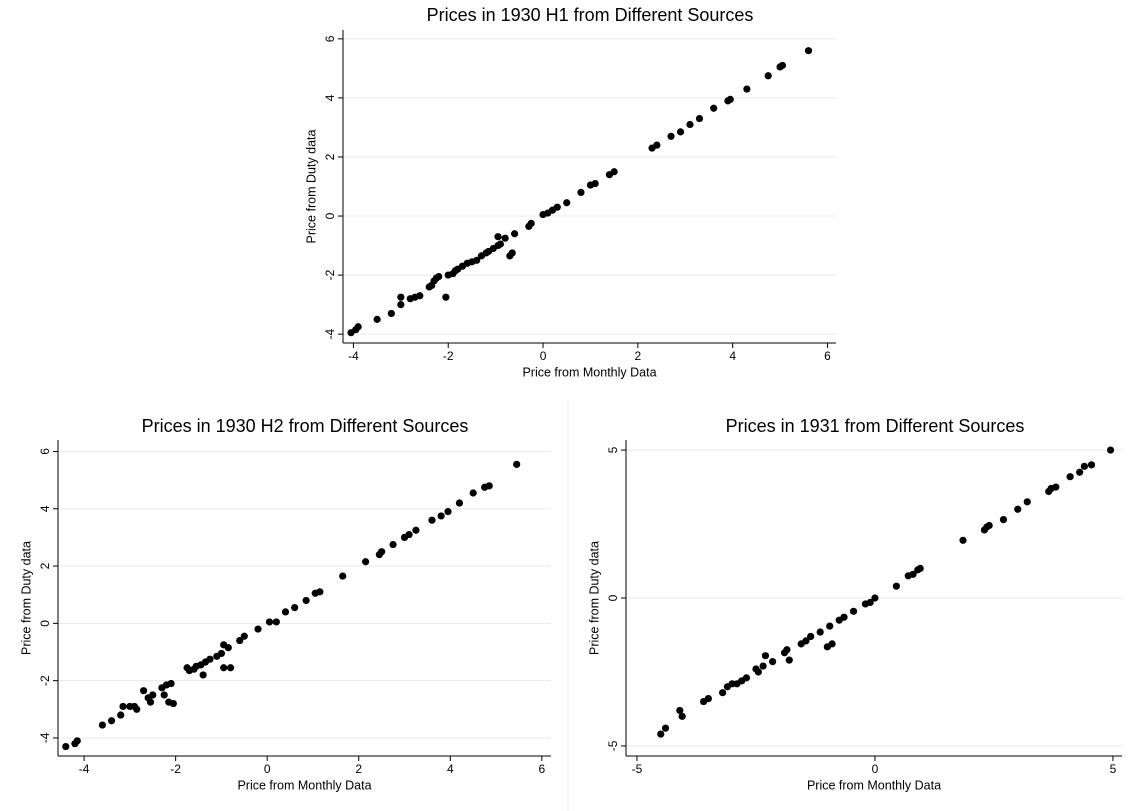  I want to click on y-tick-label: 0, so click(330, 215).